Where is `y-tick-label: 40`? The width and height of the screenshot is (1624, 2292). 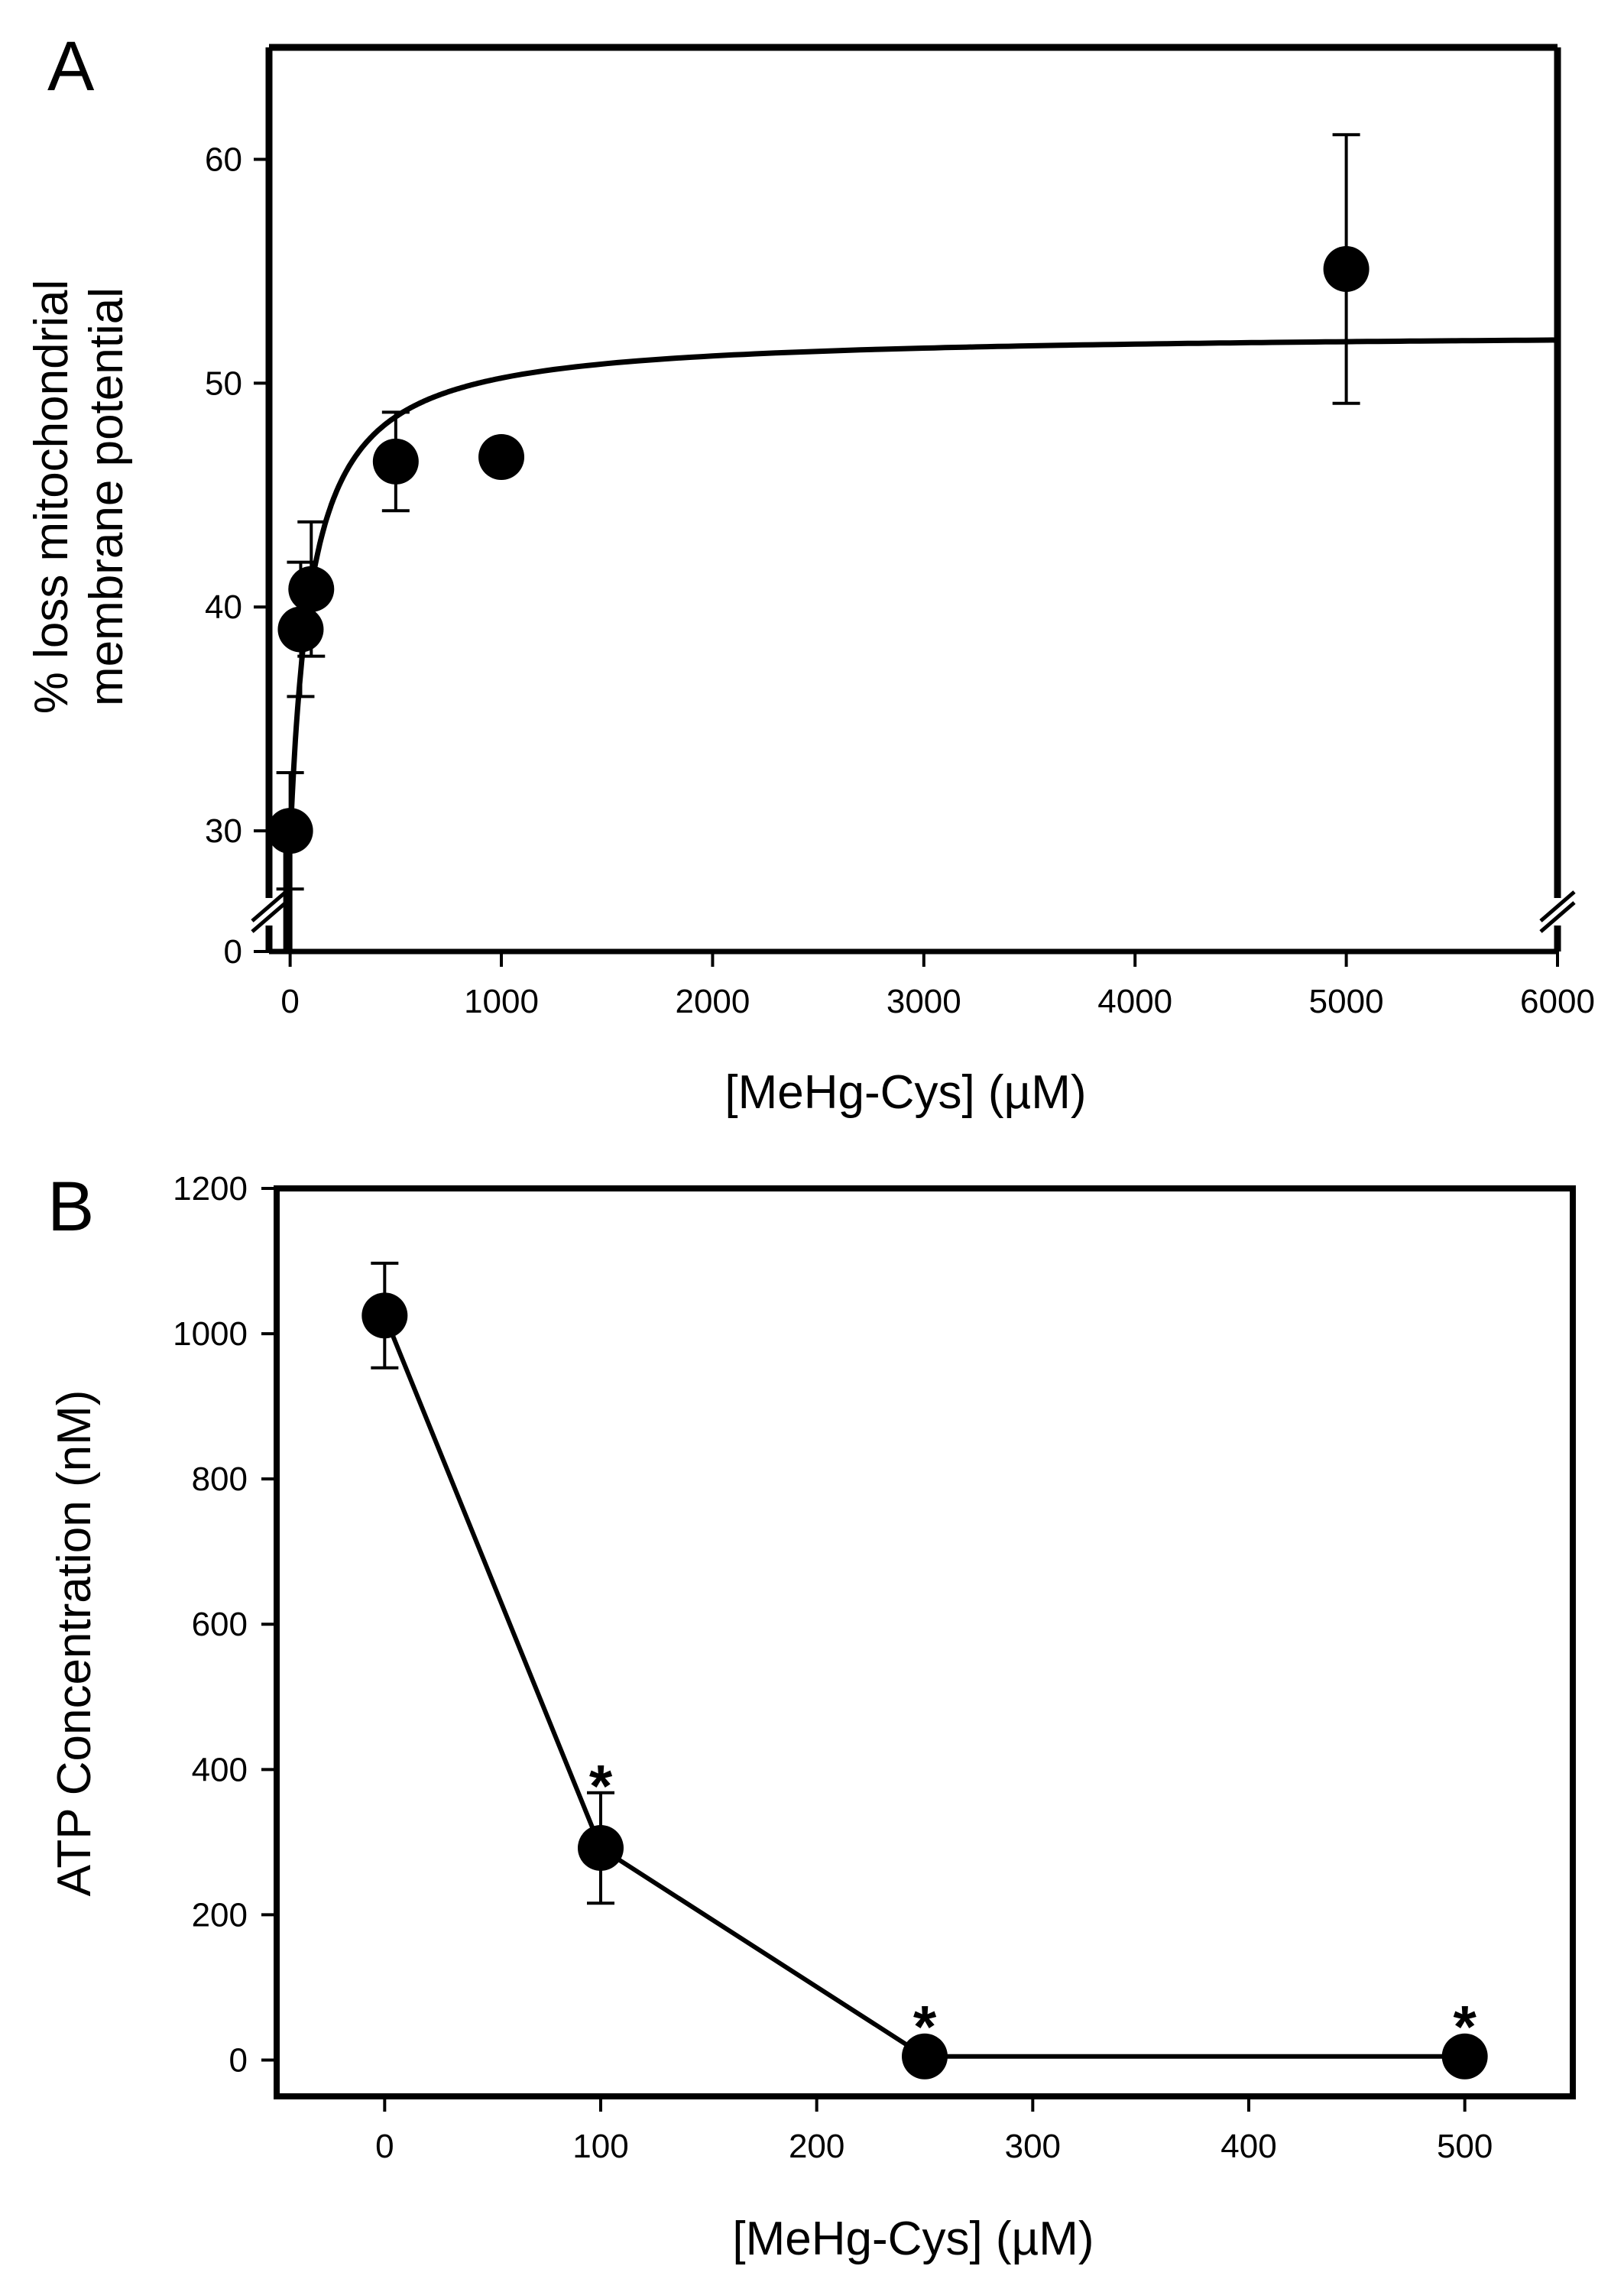
y-tick-label: 40 is located at coordinates (223, 607).